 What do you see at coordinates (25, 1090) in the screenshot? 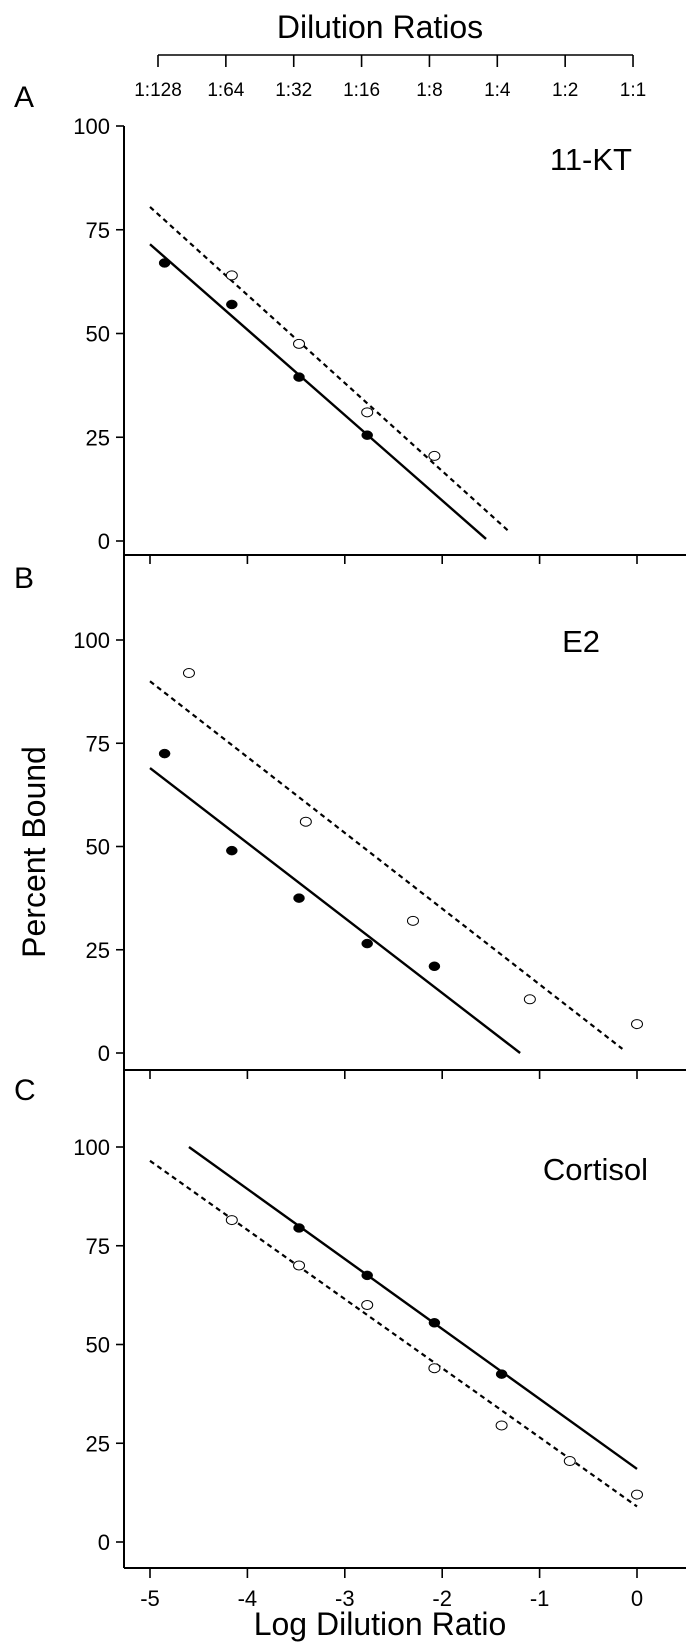
I see `panel-letter-c: C` at bounding box center [25, 1090].